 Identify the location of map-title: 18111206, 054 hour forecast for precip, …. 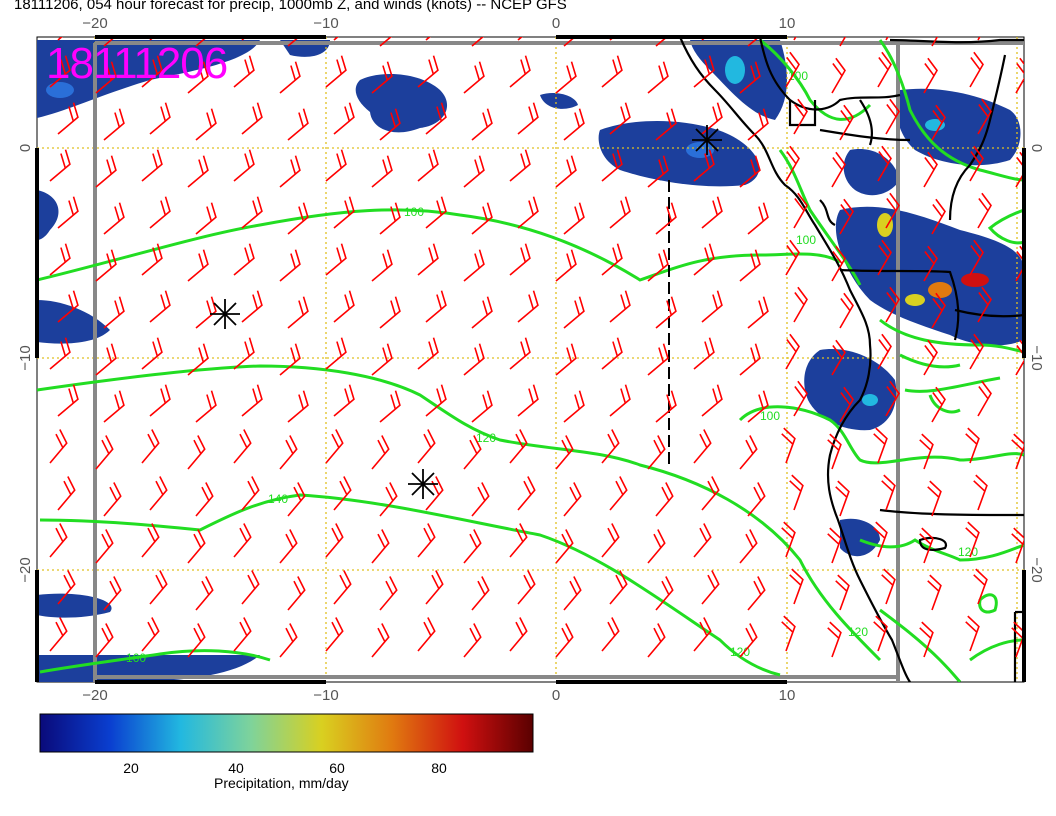
(290, 6).